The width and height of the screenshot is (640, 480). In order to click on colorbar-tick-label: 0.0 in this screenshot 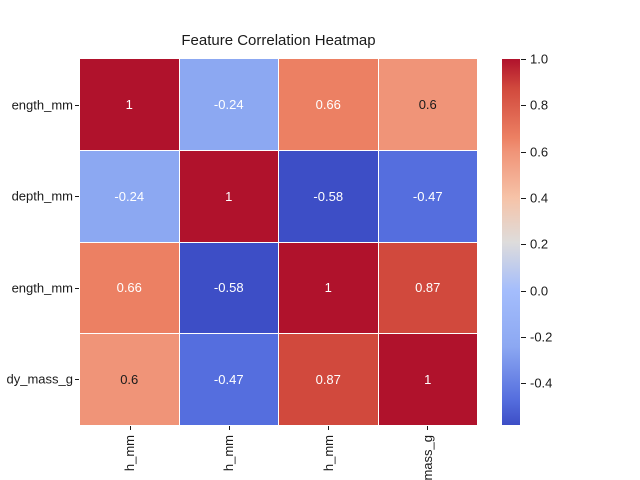, I will do `click(539, 291)`.